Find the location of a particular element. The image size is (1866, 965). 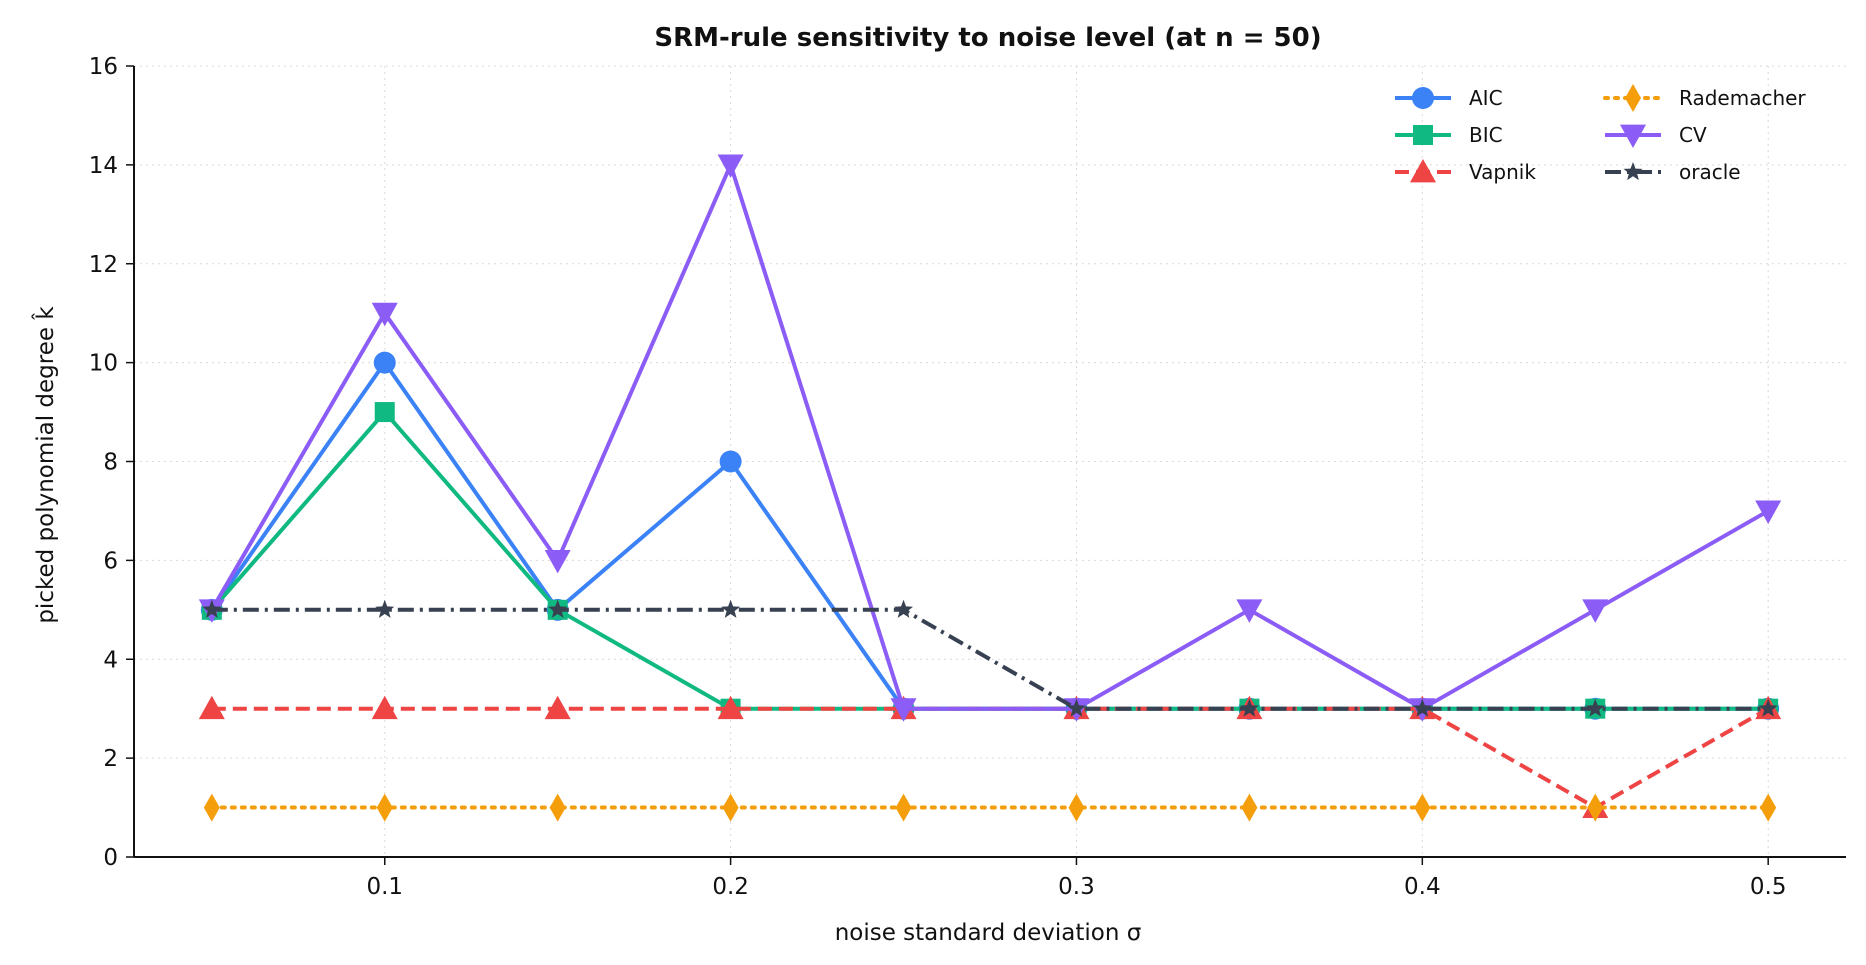

legend-label-bic: BIC is located at coordinates (1486, 135).